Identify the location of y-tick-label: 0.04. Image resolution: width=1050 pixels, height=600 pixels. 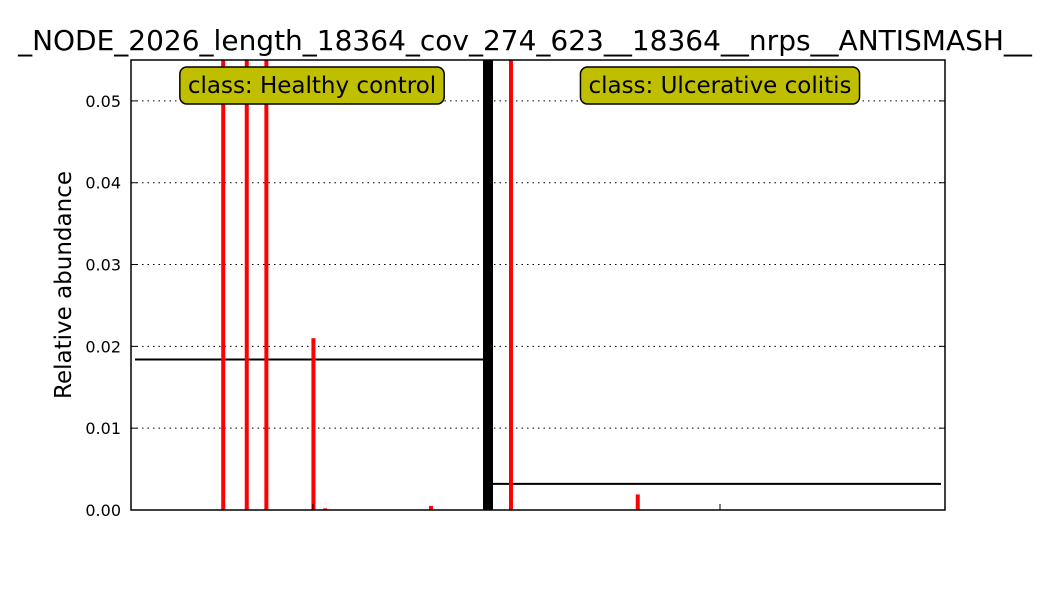
(103, 183).